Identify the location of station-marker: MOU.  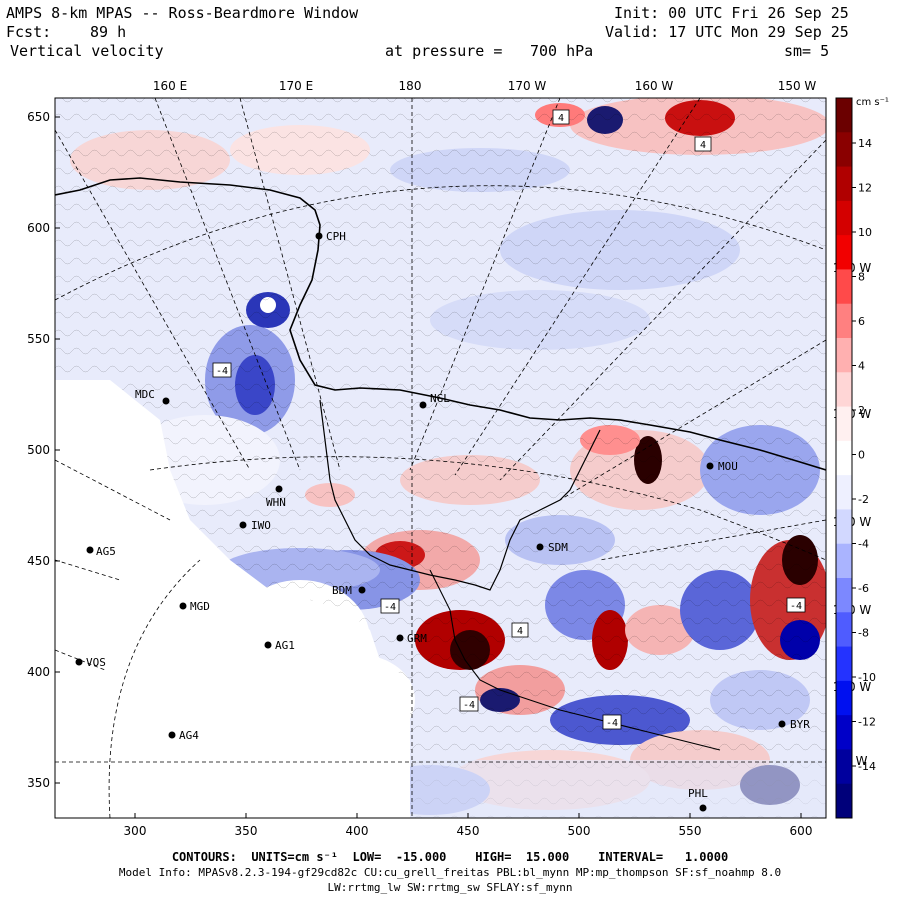
(722, 466).